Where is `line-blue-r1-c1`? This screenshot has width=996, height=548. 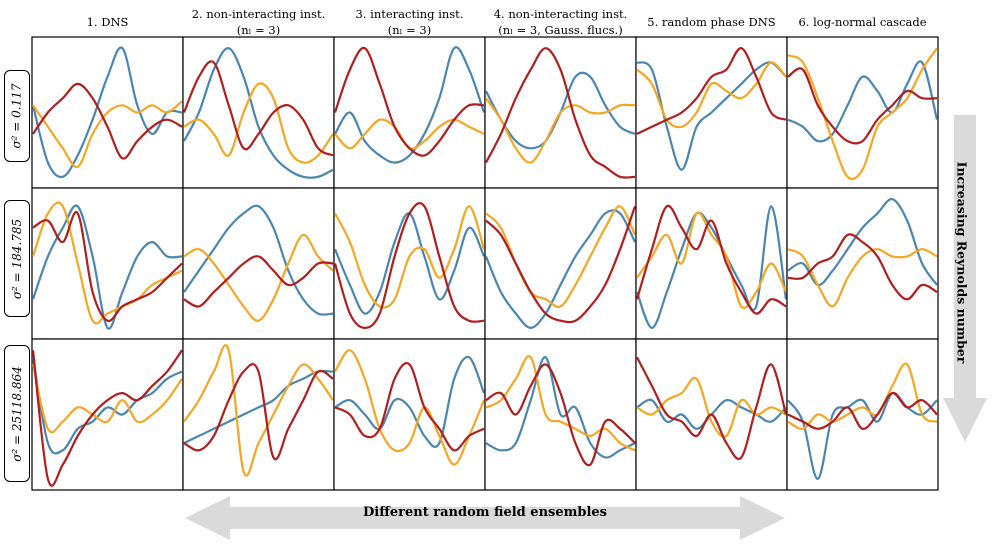
line-blue-r1-c1 is located at coordinates (107, 112).